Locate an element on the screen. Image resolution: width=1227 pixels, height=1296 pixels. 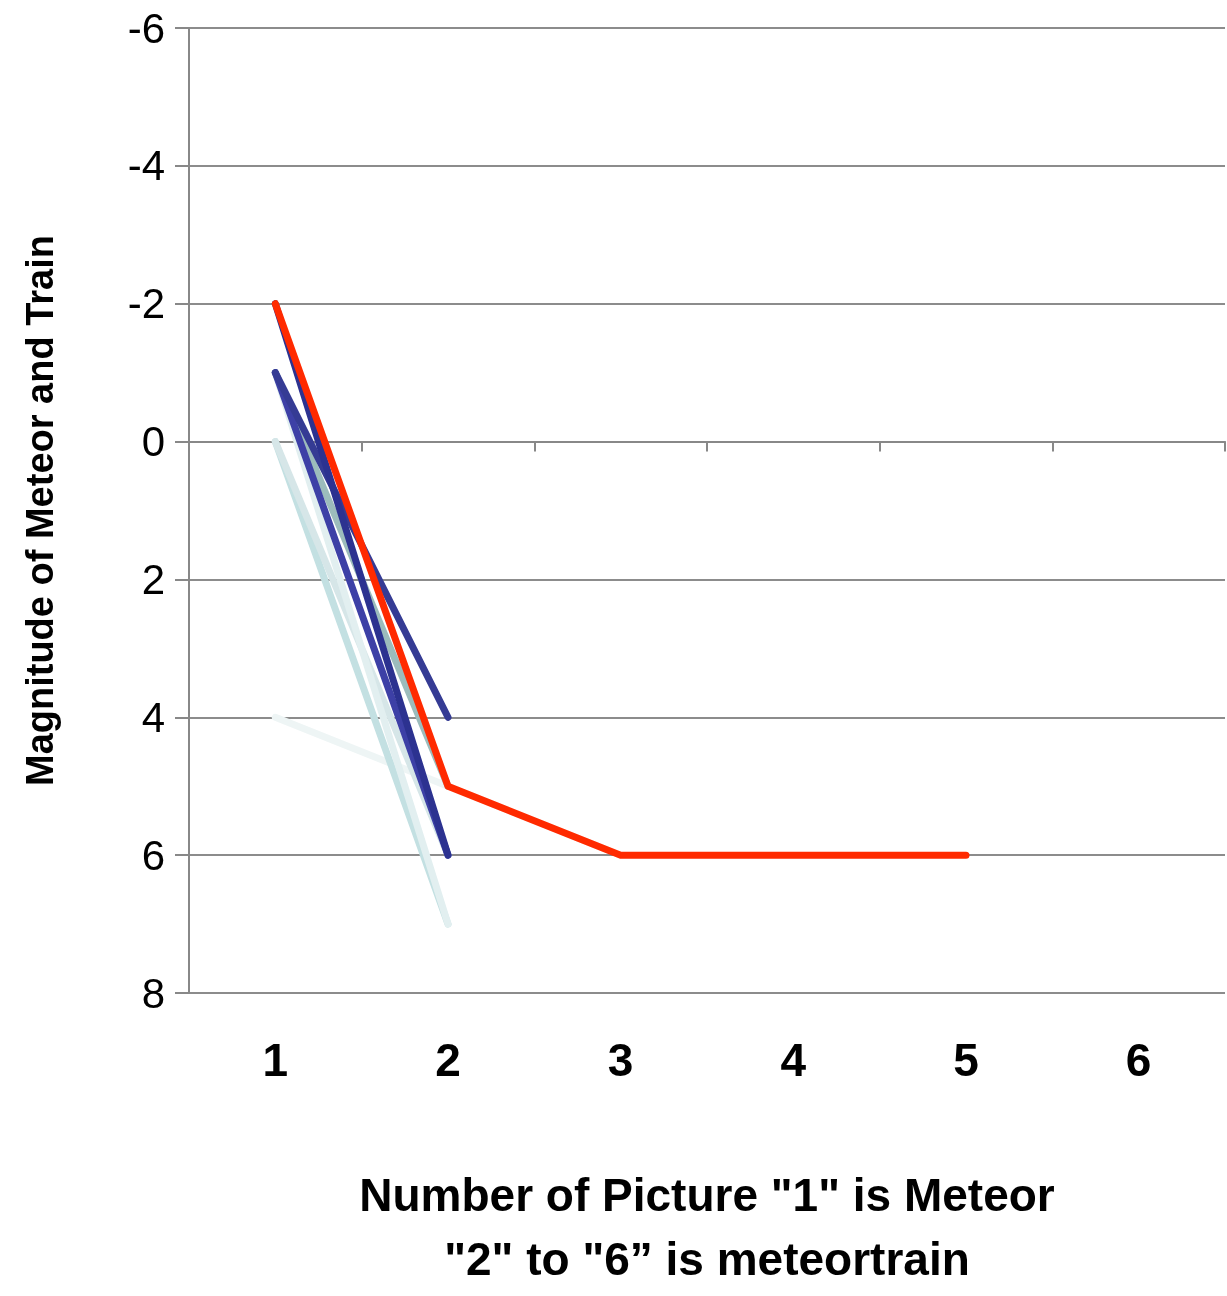
x-tick-label: 2 is located at coordinates (448, 1060).